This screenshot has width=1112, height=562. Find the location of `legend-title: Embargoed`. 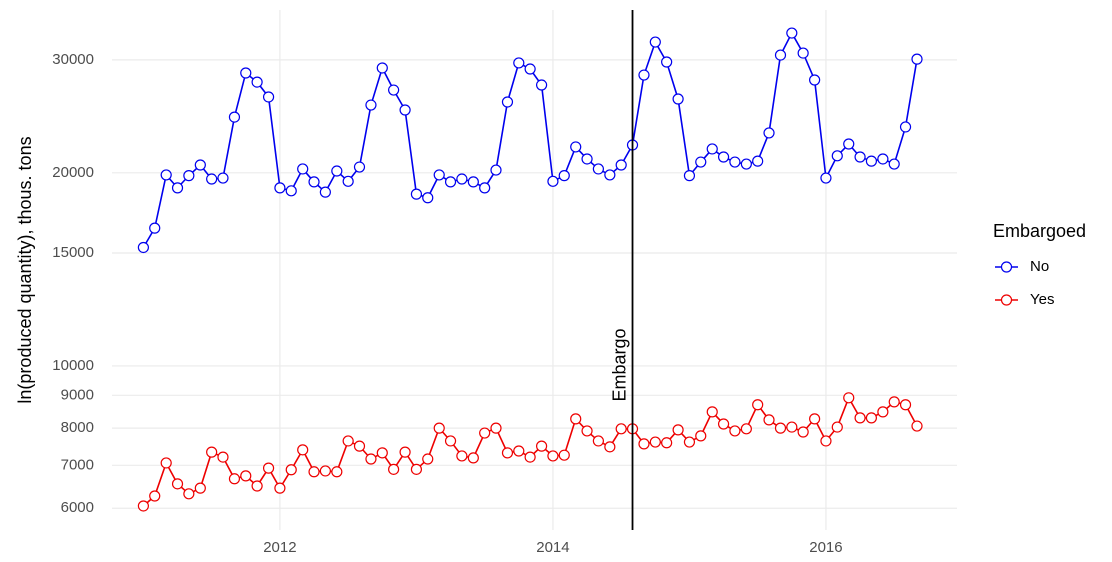

legend-title: Embargoed is located at coordinates (1039, 231).